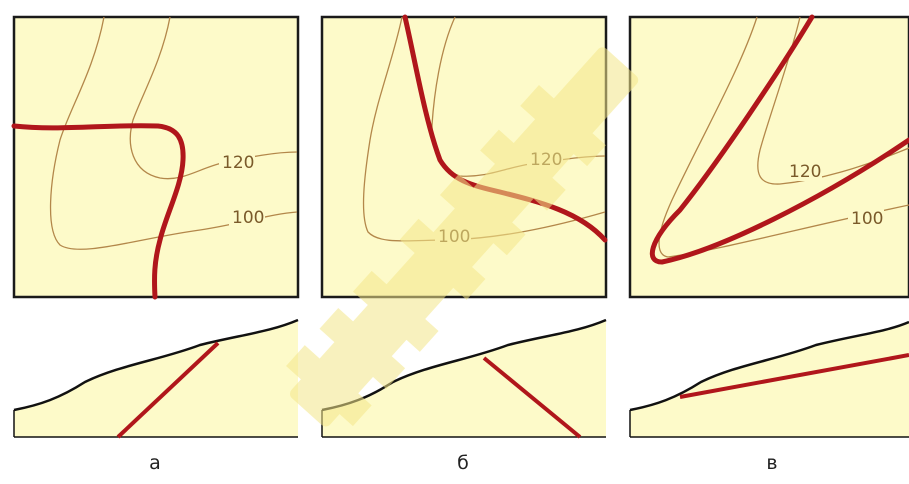 The width and height of the screenshot is (909, 484). Describe the element at coordinates (794, 376) in the screenshot. I see `panel-c-section-layer` at that location.